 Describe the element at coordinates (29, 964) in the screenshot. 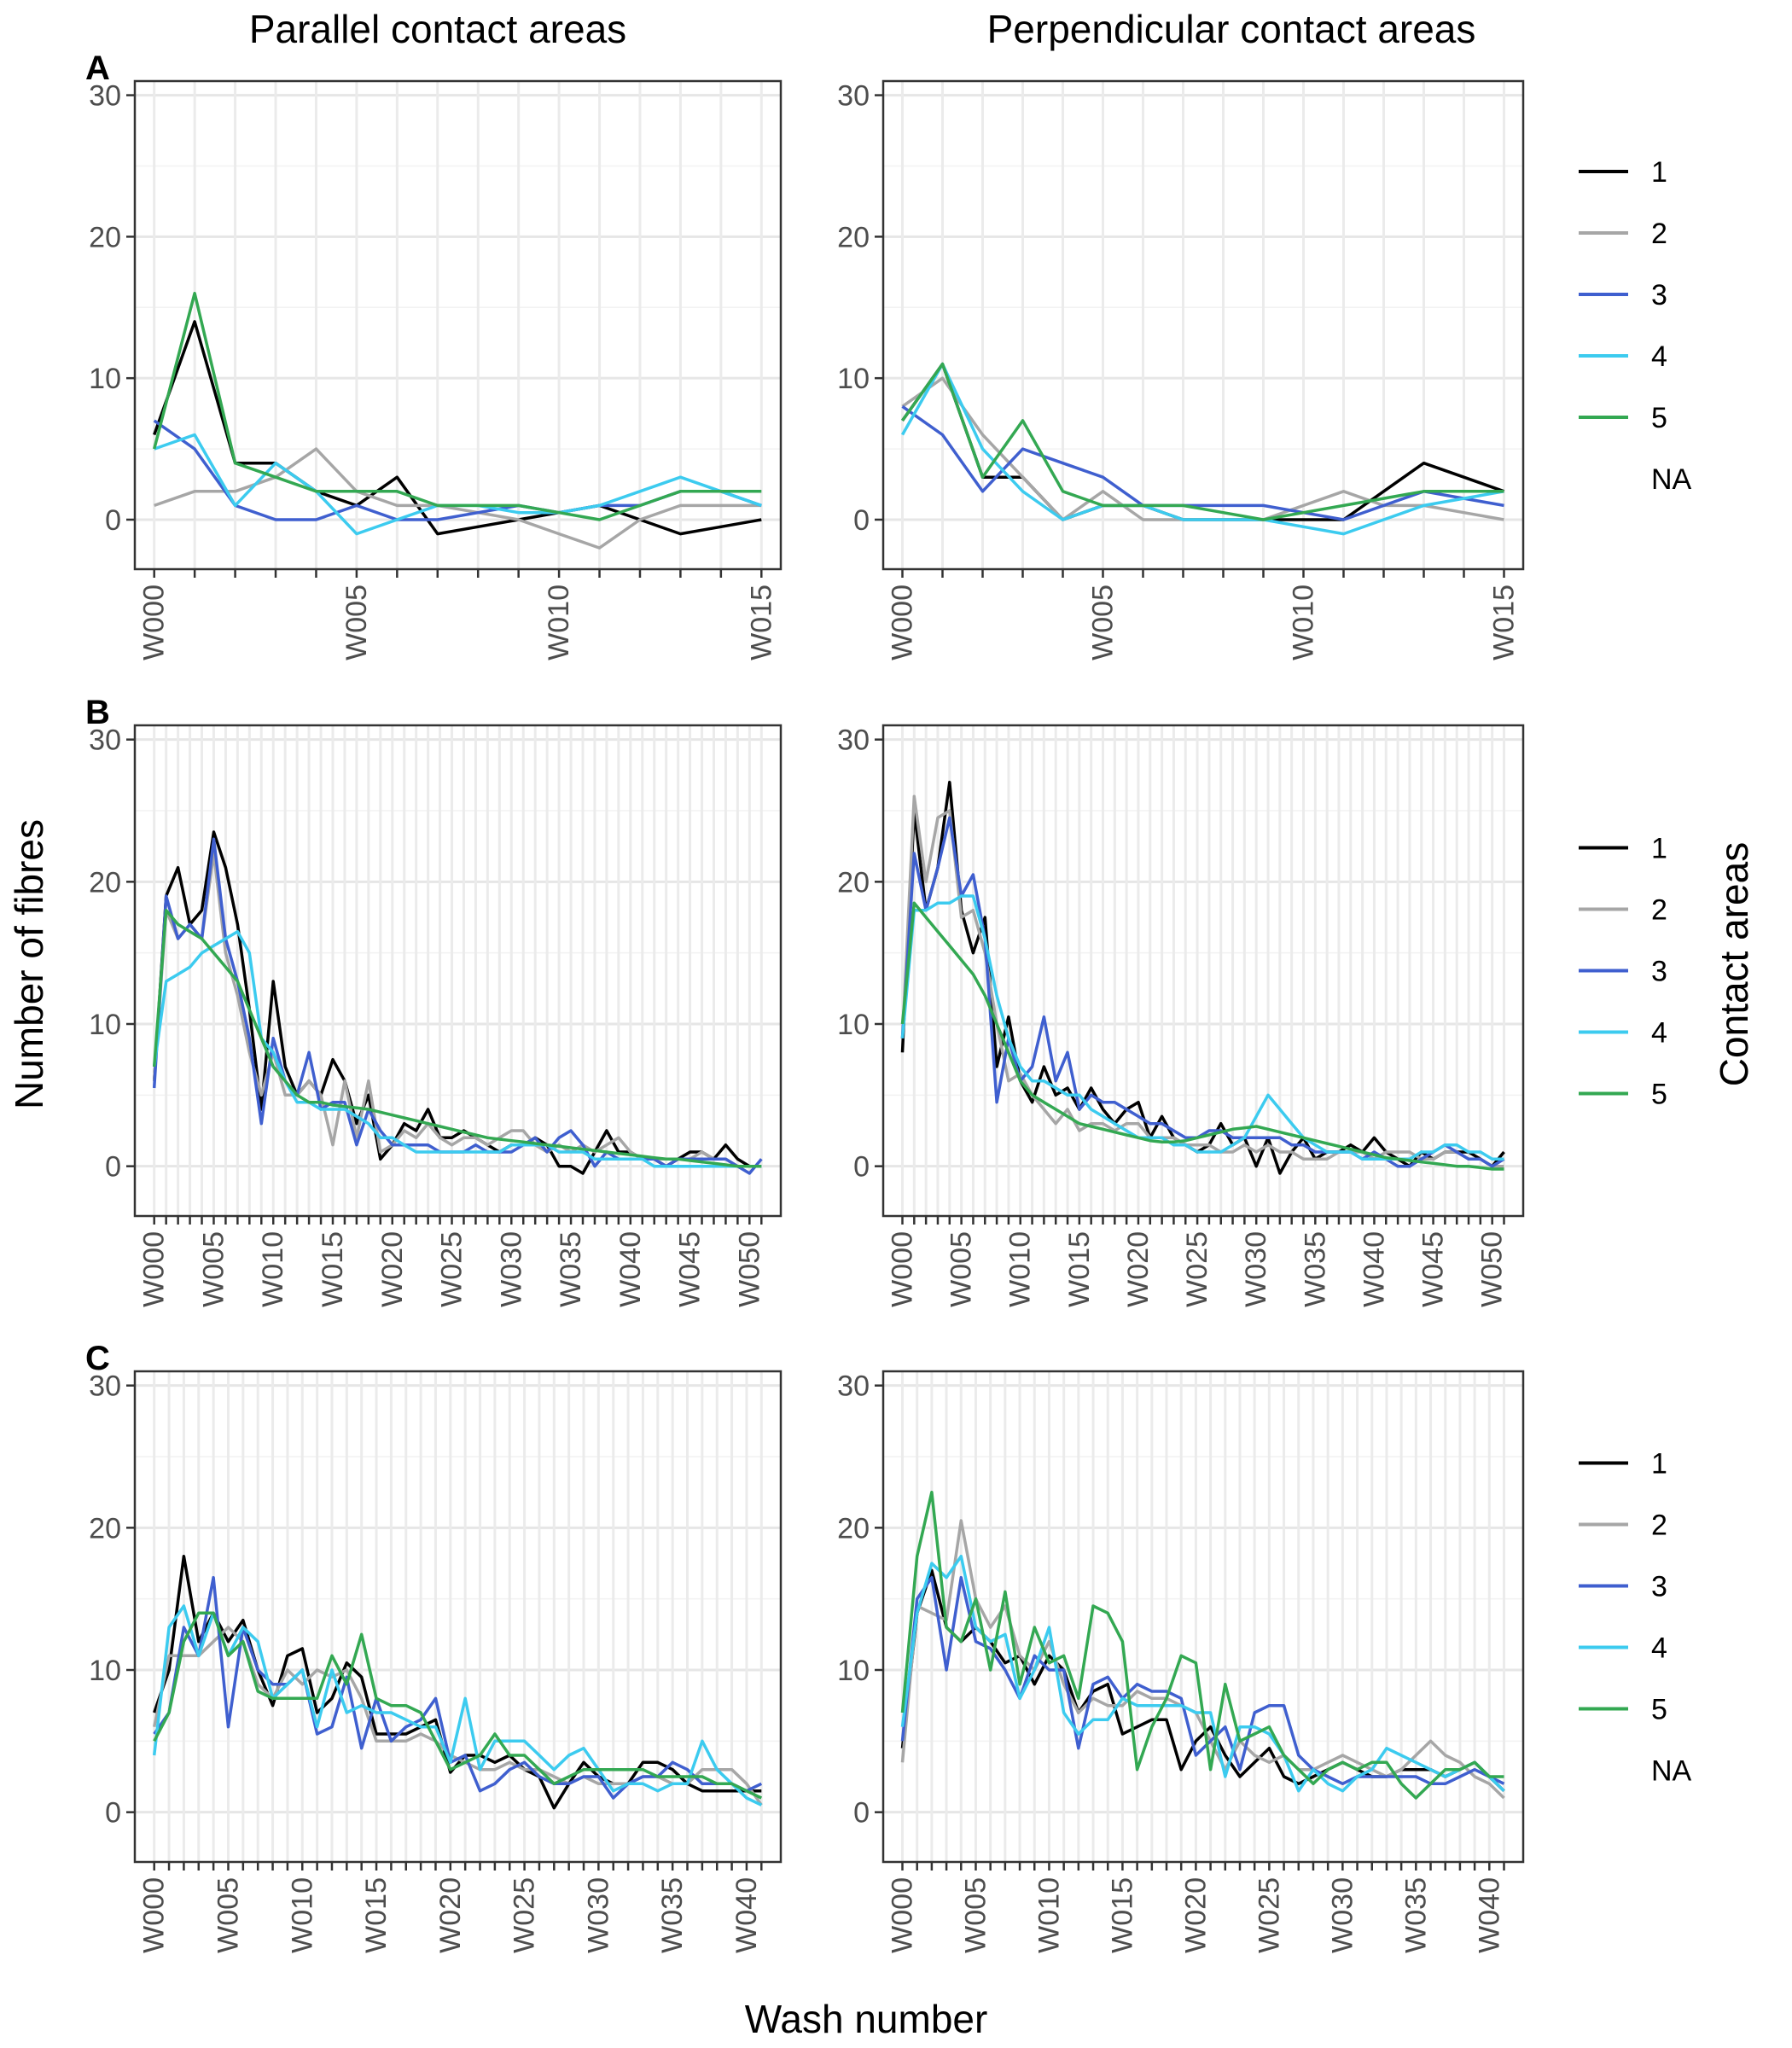

I see `y-axis-title: Number of fibres` at that location.